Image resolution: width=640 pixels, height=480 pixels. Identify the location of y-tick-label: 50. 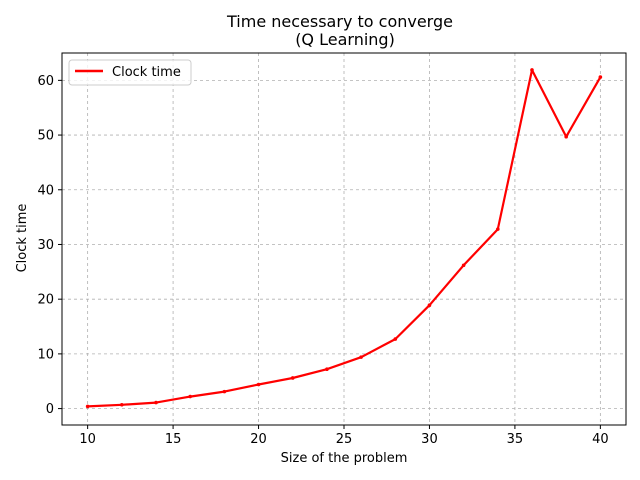
(45, 136).